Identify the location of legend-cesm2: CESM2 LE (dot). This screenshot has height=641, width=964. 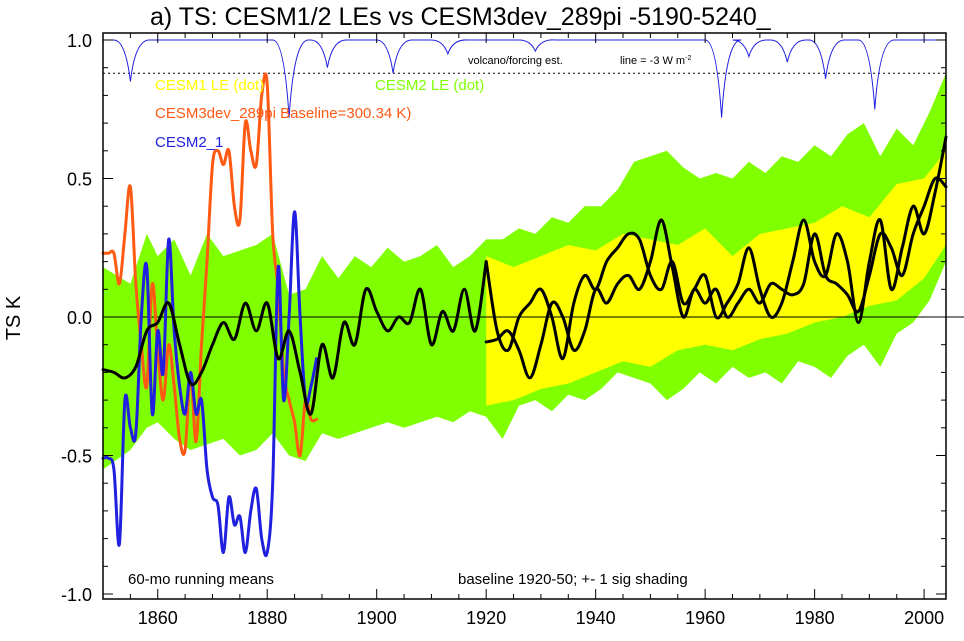
(429, 85).